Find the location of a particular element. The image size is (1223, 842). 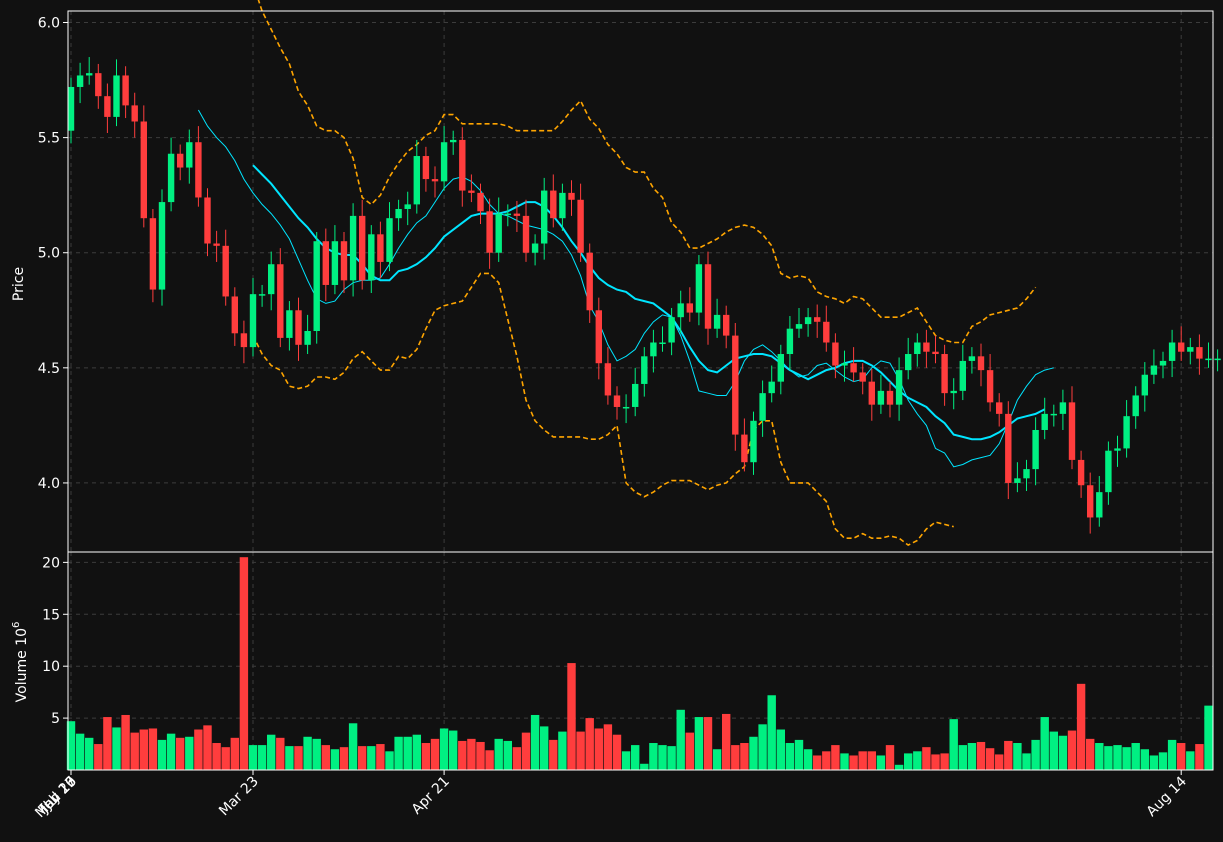

volume-ytick-label: 5 is located at coordinates (55, 719).